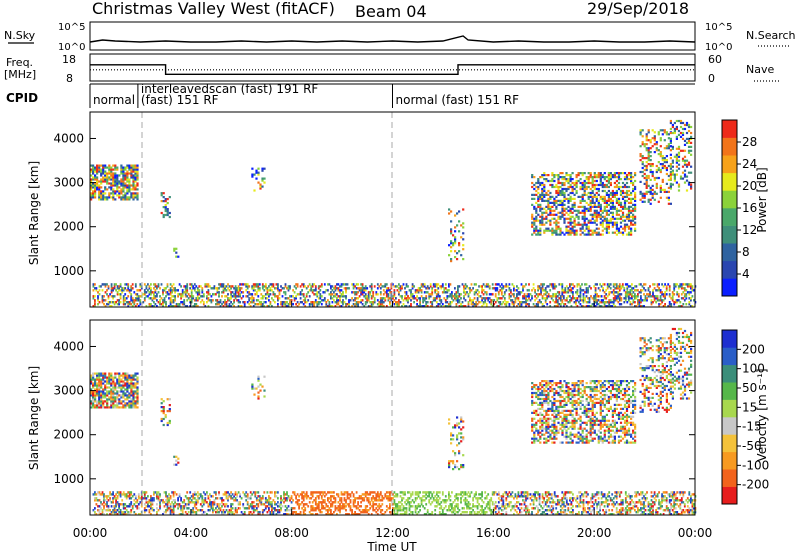 Image resolution: width=800 pixels, height=554 pixels. I want to click on ground-cell-1911, so click(160, 288).